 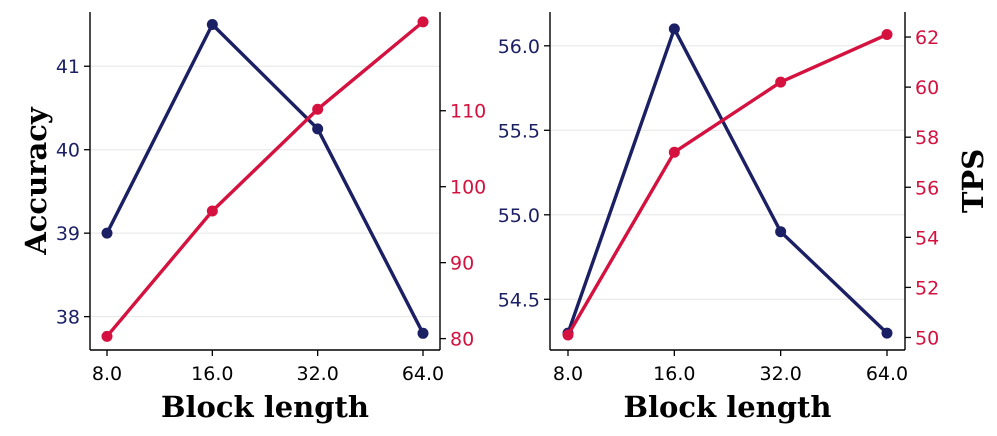 What do you see at coordinates (68, 67) in the screenshot?
I see `left-tick-label: 41` at bounding box center [68, 67].